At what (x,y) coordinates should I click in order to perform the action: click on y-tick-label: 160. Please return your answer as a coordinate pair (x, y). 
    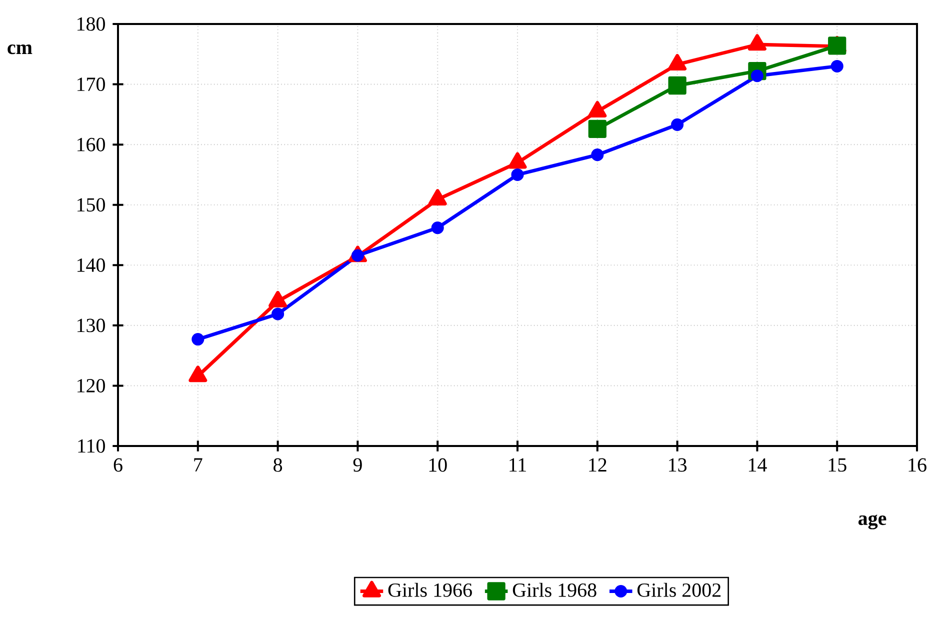
    Looking at the image, I should click on (91, 145).